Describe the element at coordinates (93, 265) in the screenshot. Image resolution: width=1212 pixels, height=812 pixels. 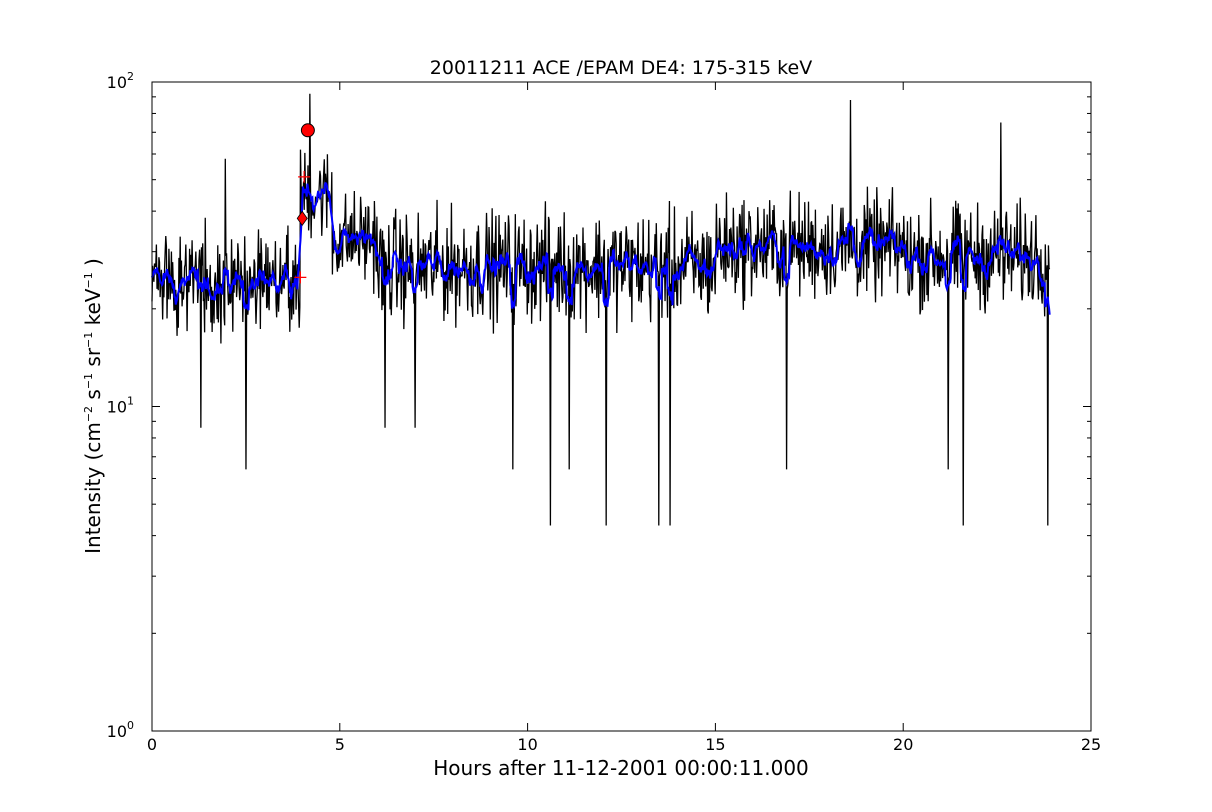
I see `y-label-suffix: )` at that location.